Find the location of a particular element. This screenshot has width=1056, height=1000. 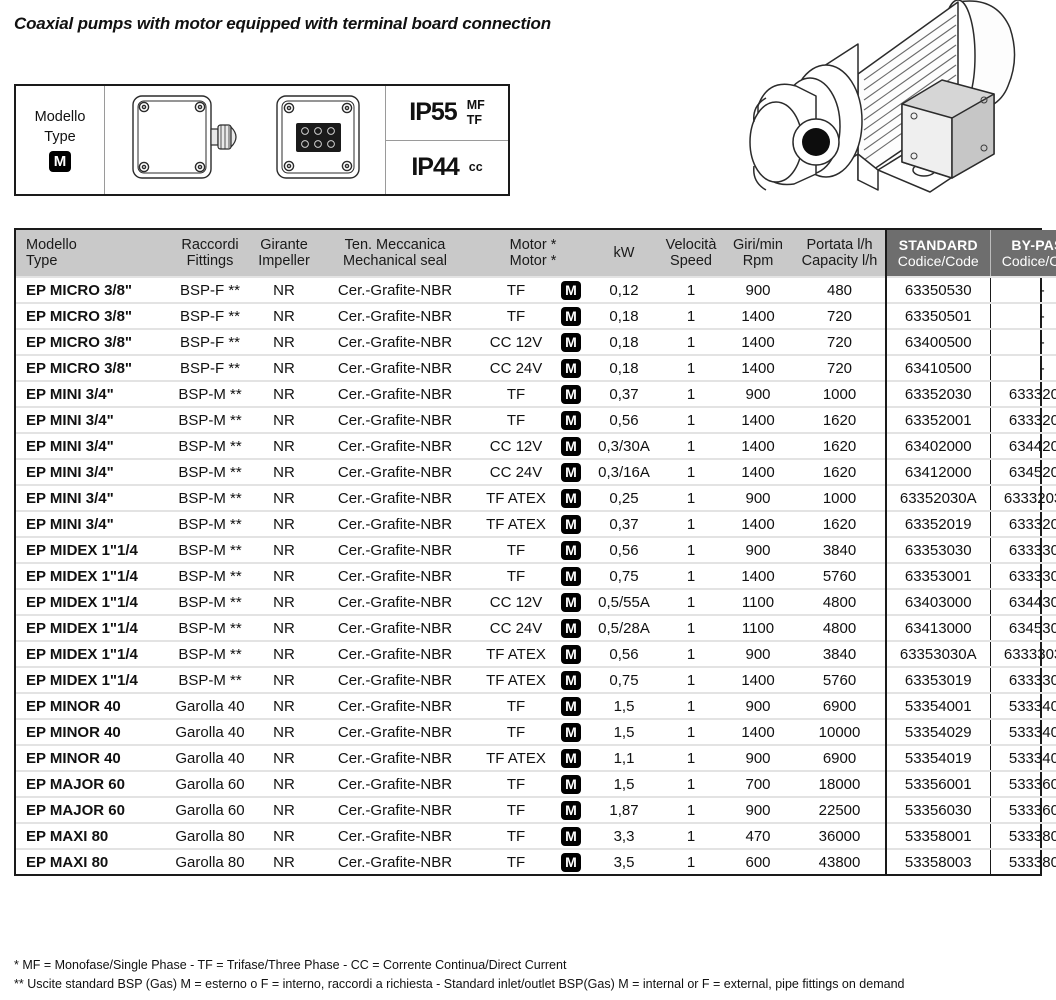

cell-kw: 0,56 is located at coordinates (624, 549).